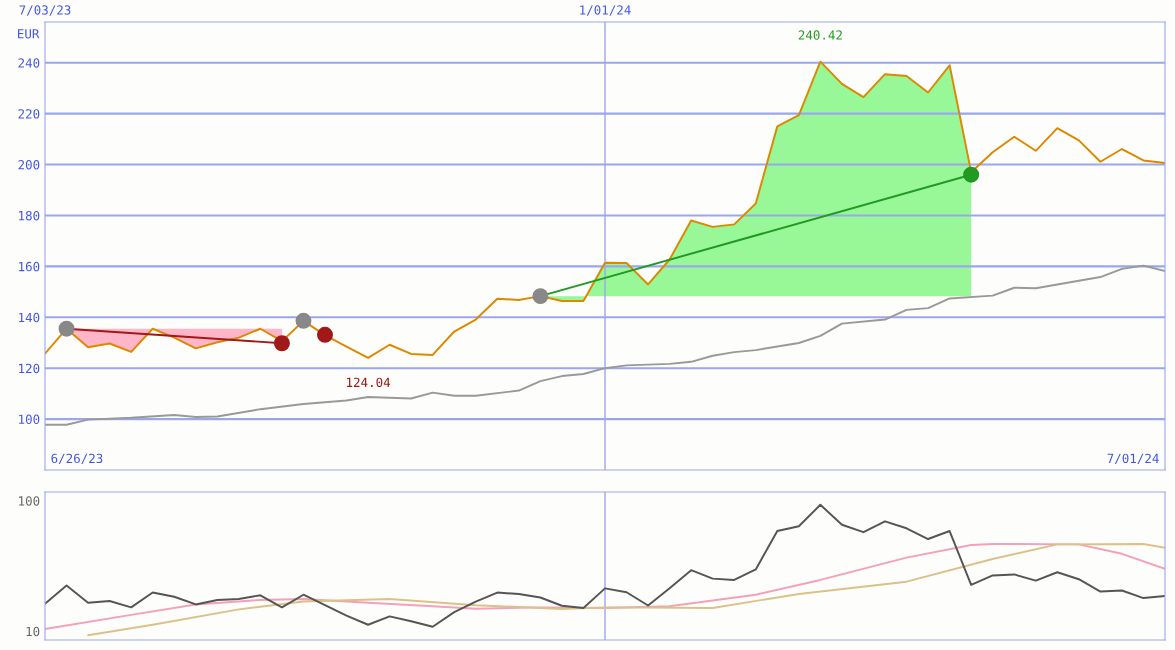  I want to click on annotation: 240.42, so click(820, 35).